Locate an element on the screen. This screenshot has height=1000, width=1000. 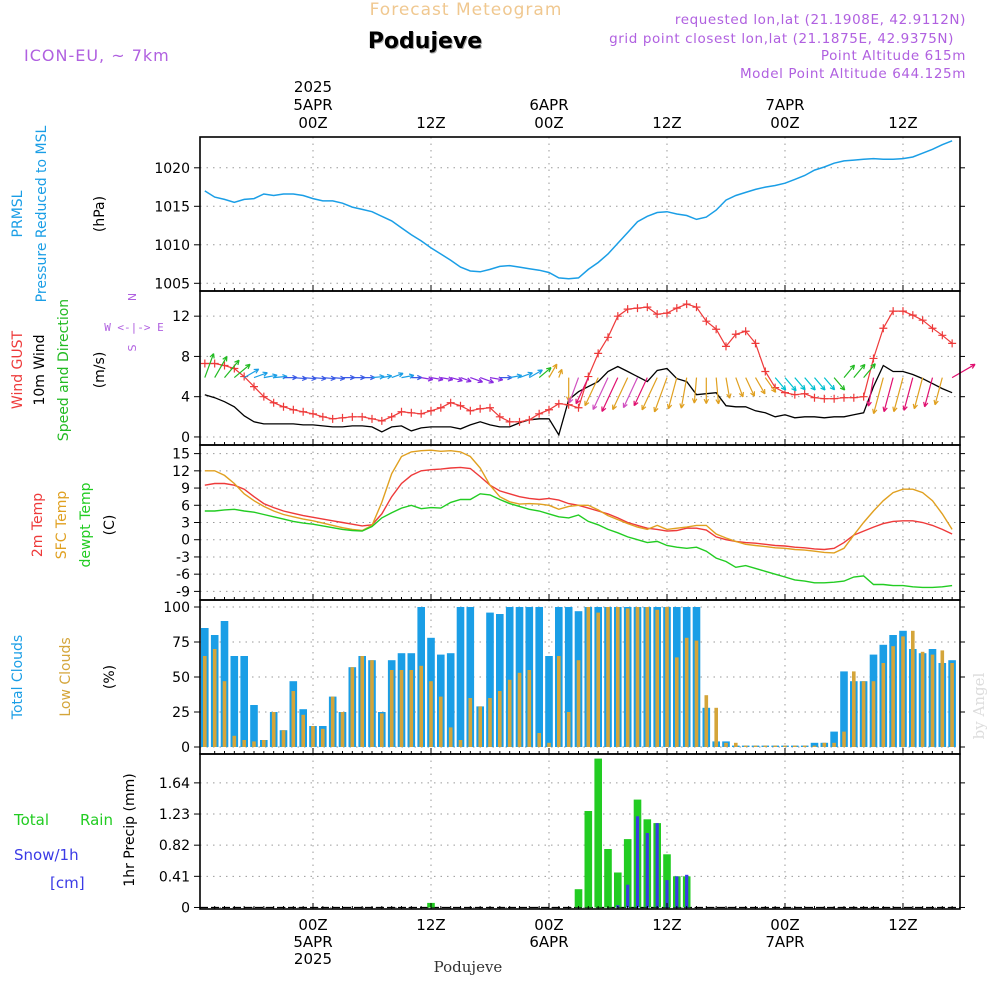
ytick-label: 9 is located at coordinates (185, 489).